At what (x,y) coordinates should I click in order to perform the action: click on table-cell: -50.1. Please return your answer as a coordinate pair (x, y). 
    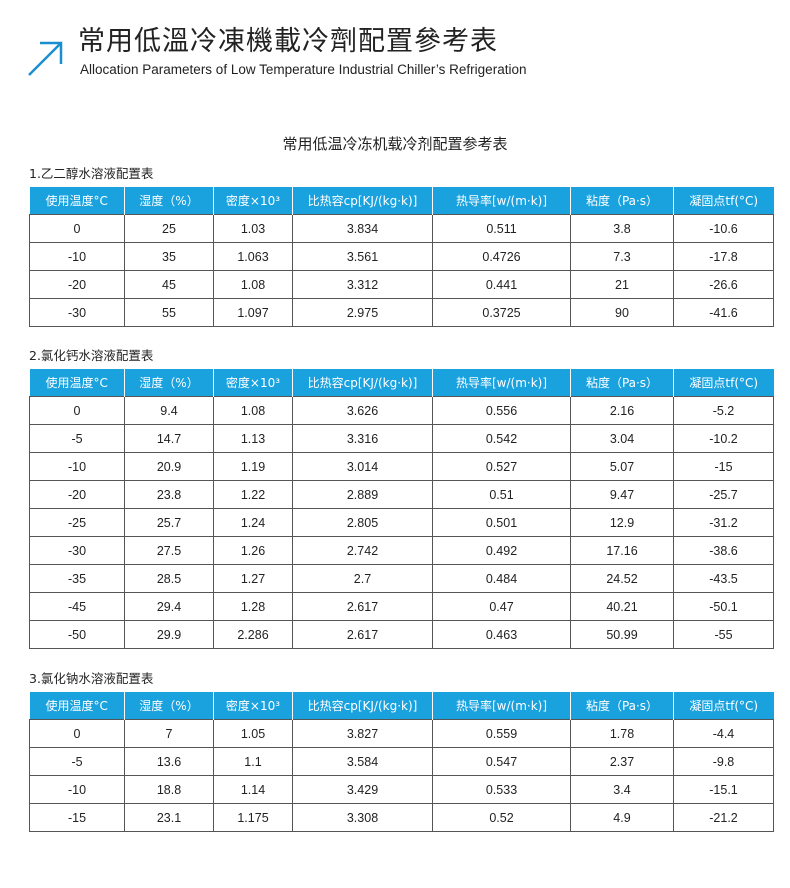
    Looking at the image, I should click on (723, 606).